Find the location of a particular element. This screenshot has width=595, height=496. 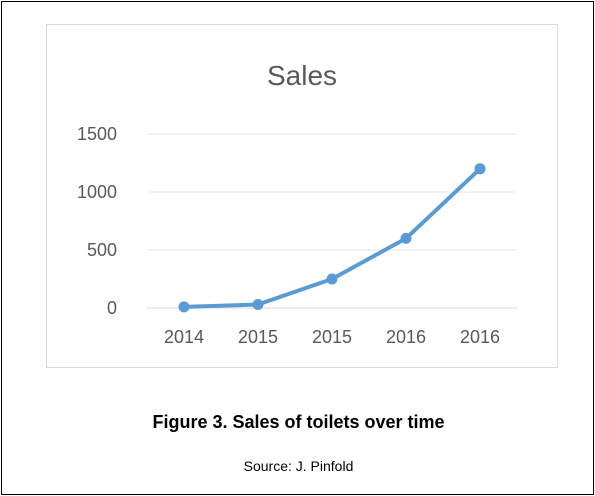

x-tick-label-4: 2016 is located at coordinates (480, 337).